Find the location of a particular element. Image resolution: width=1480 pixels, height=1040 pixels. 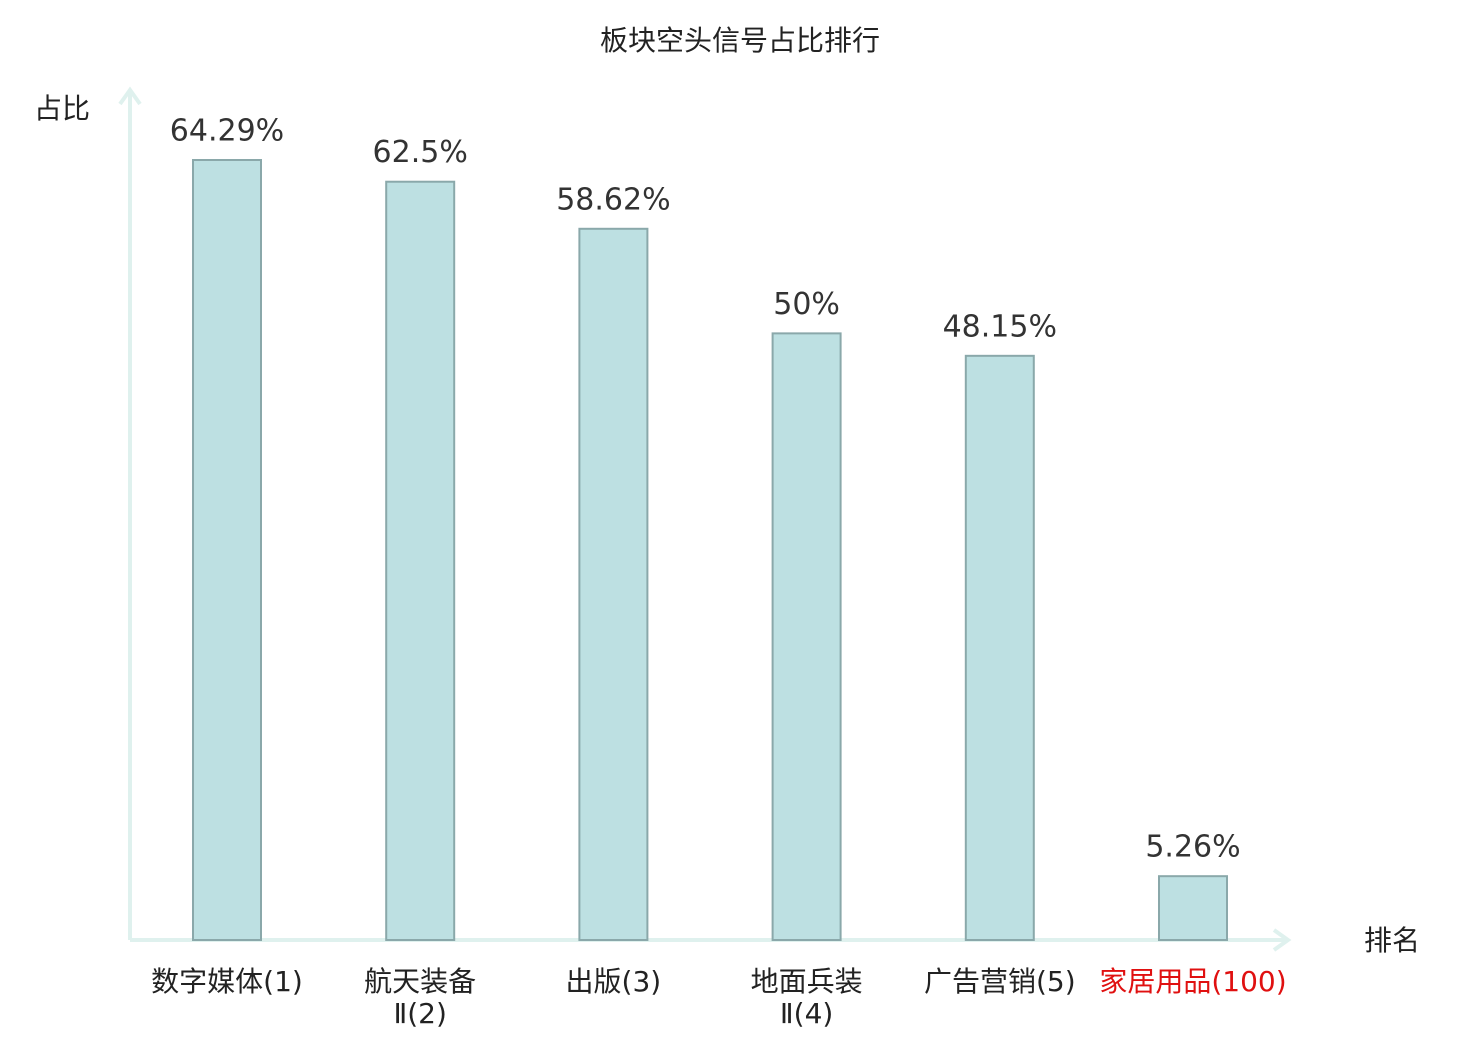

x-axis-label: 排名 is located at coordinates (1392, 940).